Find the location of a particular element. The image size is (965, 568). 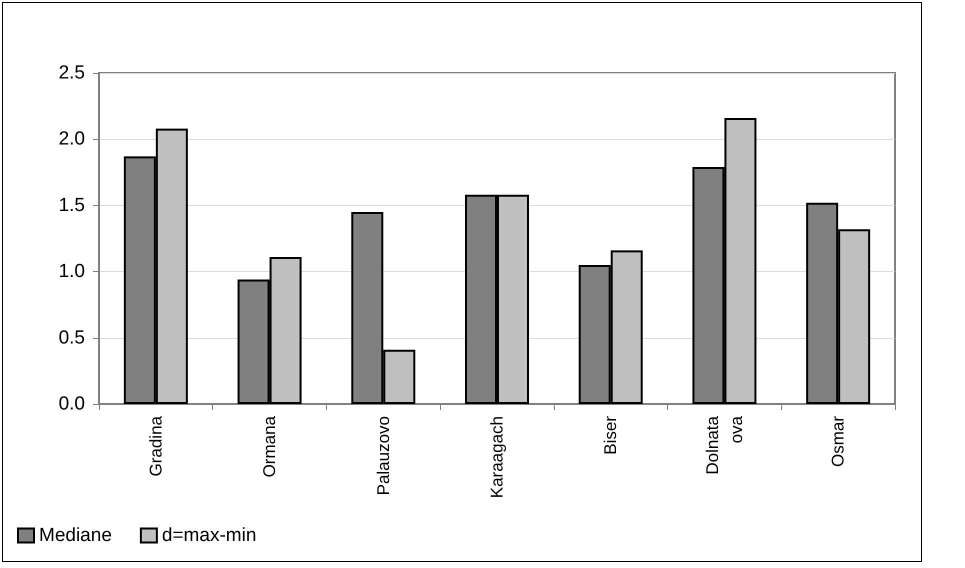

y-tick-label: 0.0 is located at coordinates (71, 404).